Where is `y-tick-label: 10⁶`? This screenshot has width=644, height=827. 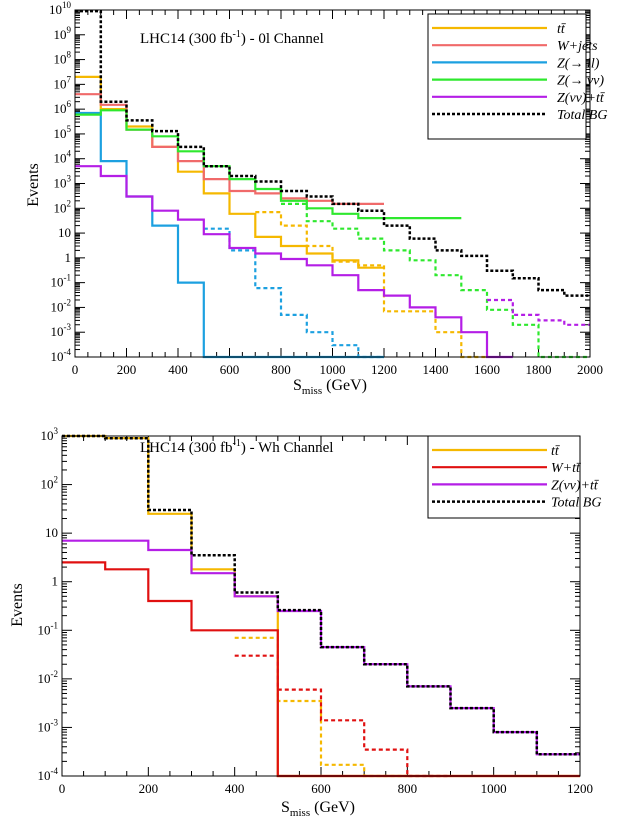 y-tick-label: 10⁶ is located at coordinates (63, 107).